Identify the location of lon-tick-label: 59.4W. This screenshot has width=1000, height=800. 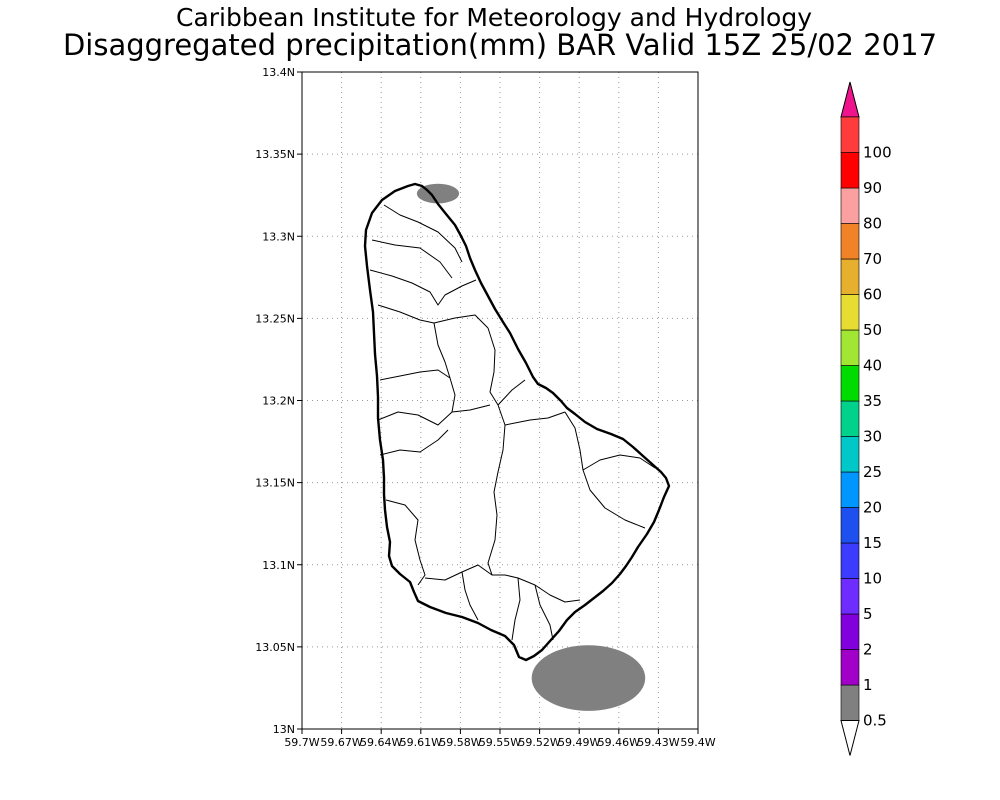
(697, 742).